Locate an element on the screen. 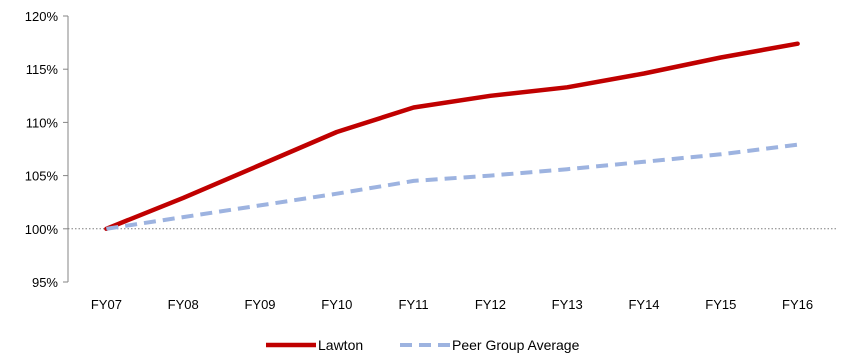 The height and width of the screenshot is (355, 847). legend-label-lawton: Lawton is located at coordinates (340, 345).